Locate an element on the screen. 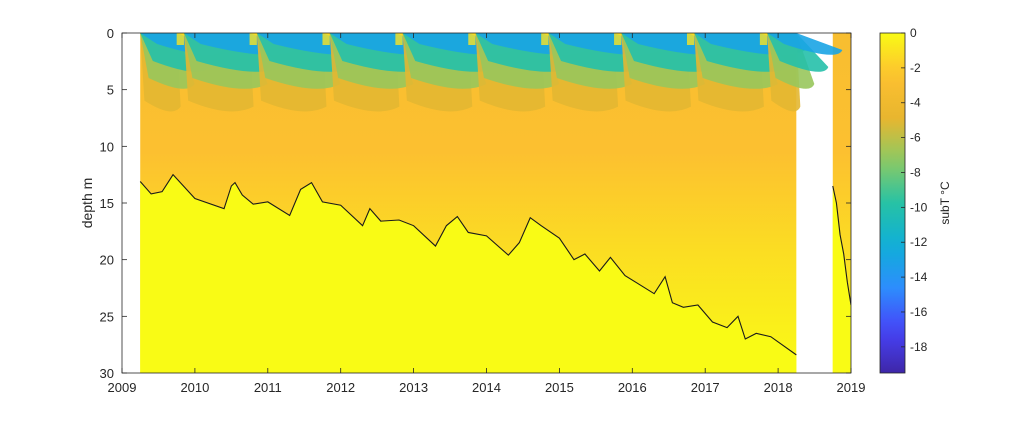 The width and height of the screenshot is (1024, 421). x-tick-label: 2014 is located at coordinates (486, 387).